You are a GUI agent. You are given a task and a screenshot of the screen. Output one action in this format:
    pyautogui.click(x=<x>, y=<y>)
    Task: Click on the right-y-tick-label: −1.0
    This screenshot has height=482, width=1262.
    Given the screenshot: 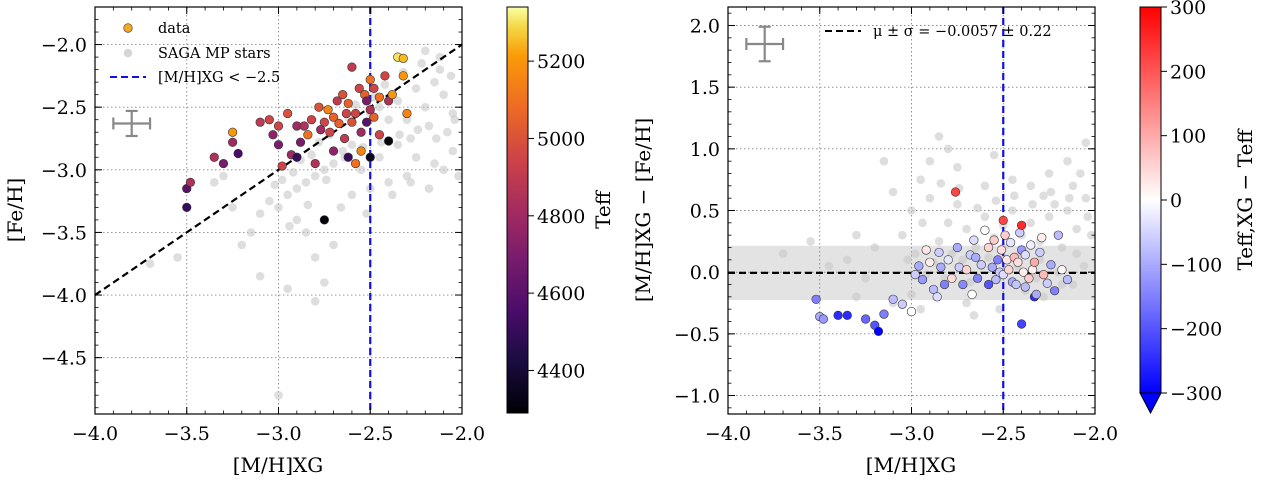 What is the action you would take?
    pyautogui.click(x=697, y=397)
    